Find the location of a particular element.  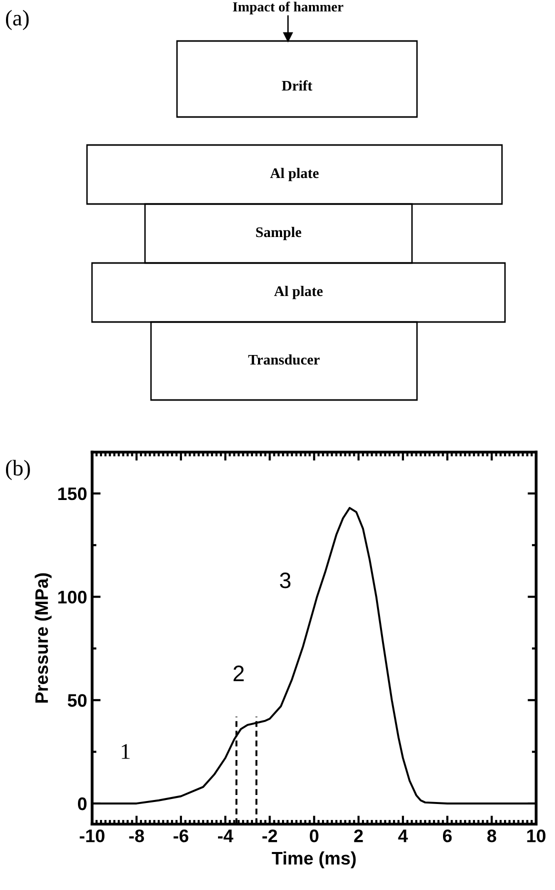

x-tick-label: -2 is located at coordinates (270, 835).